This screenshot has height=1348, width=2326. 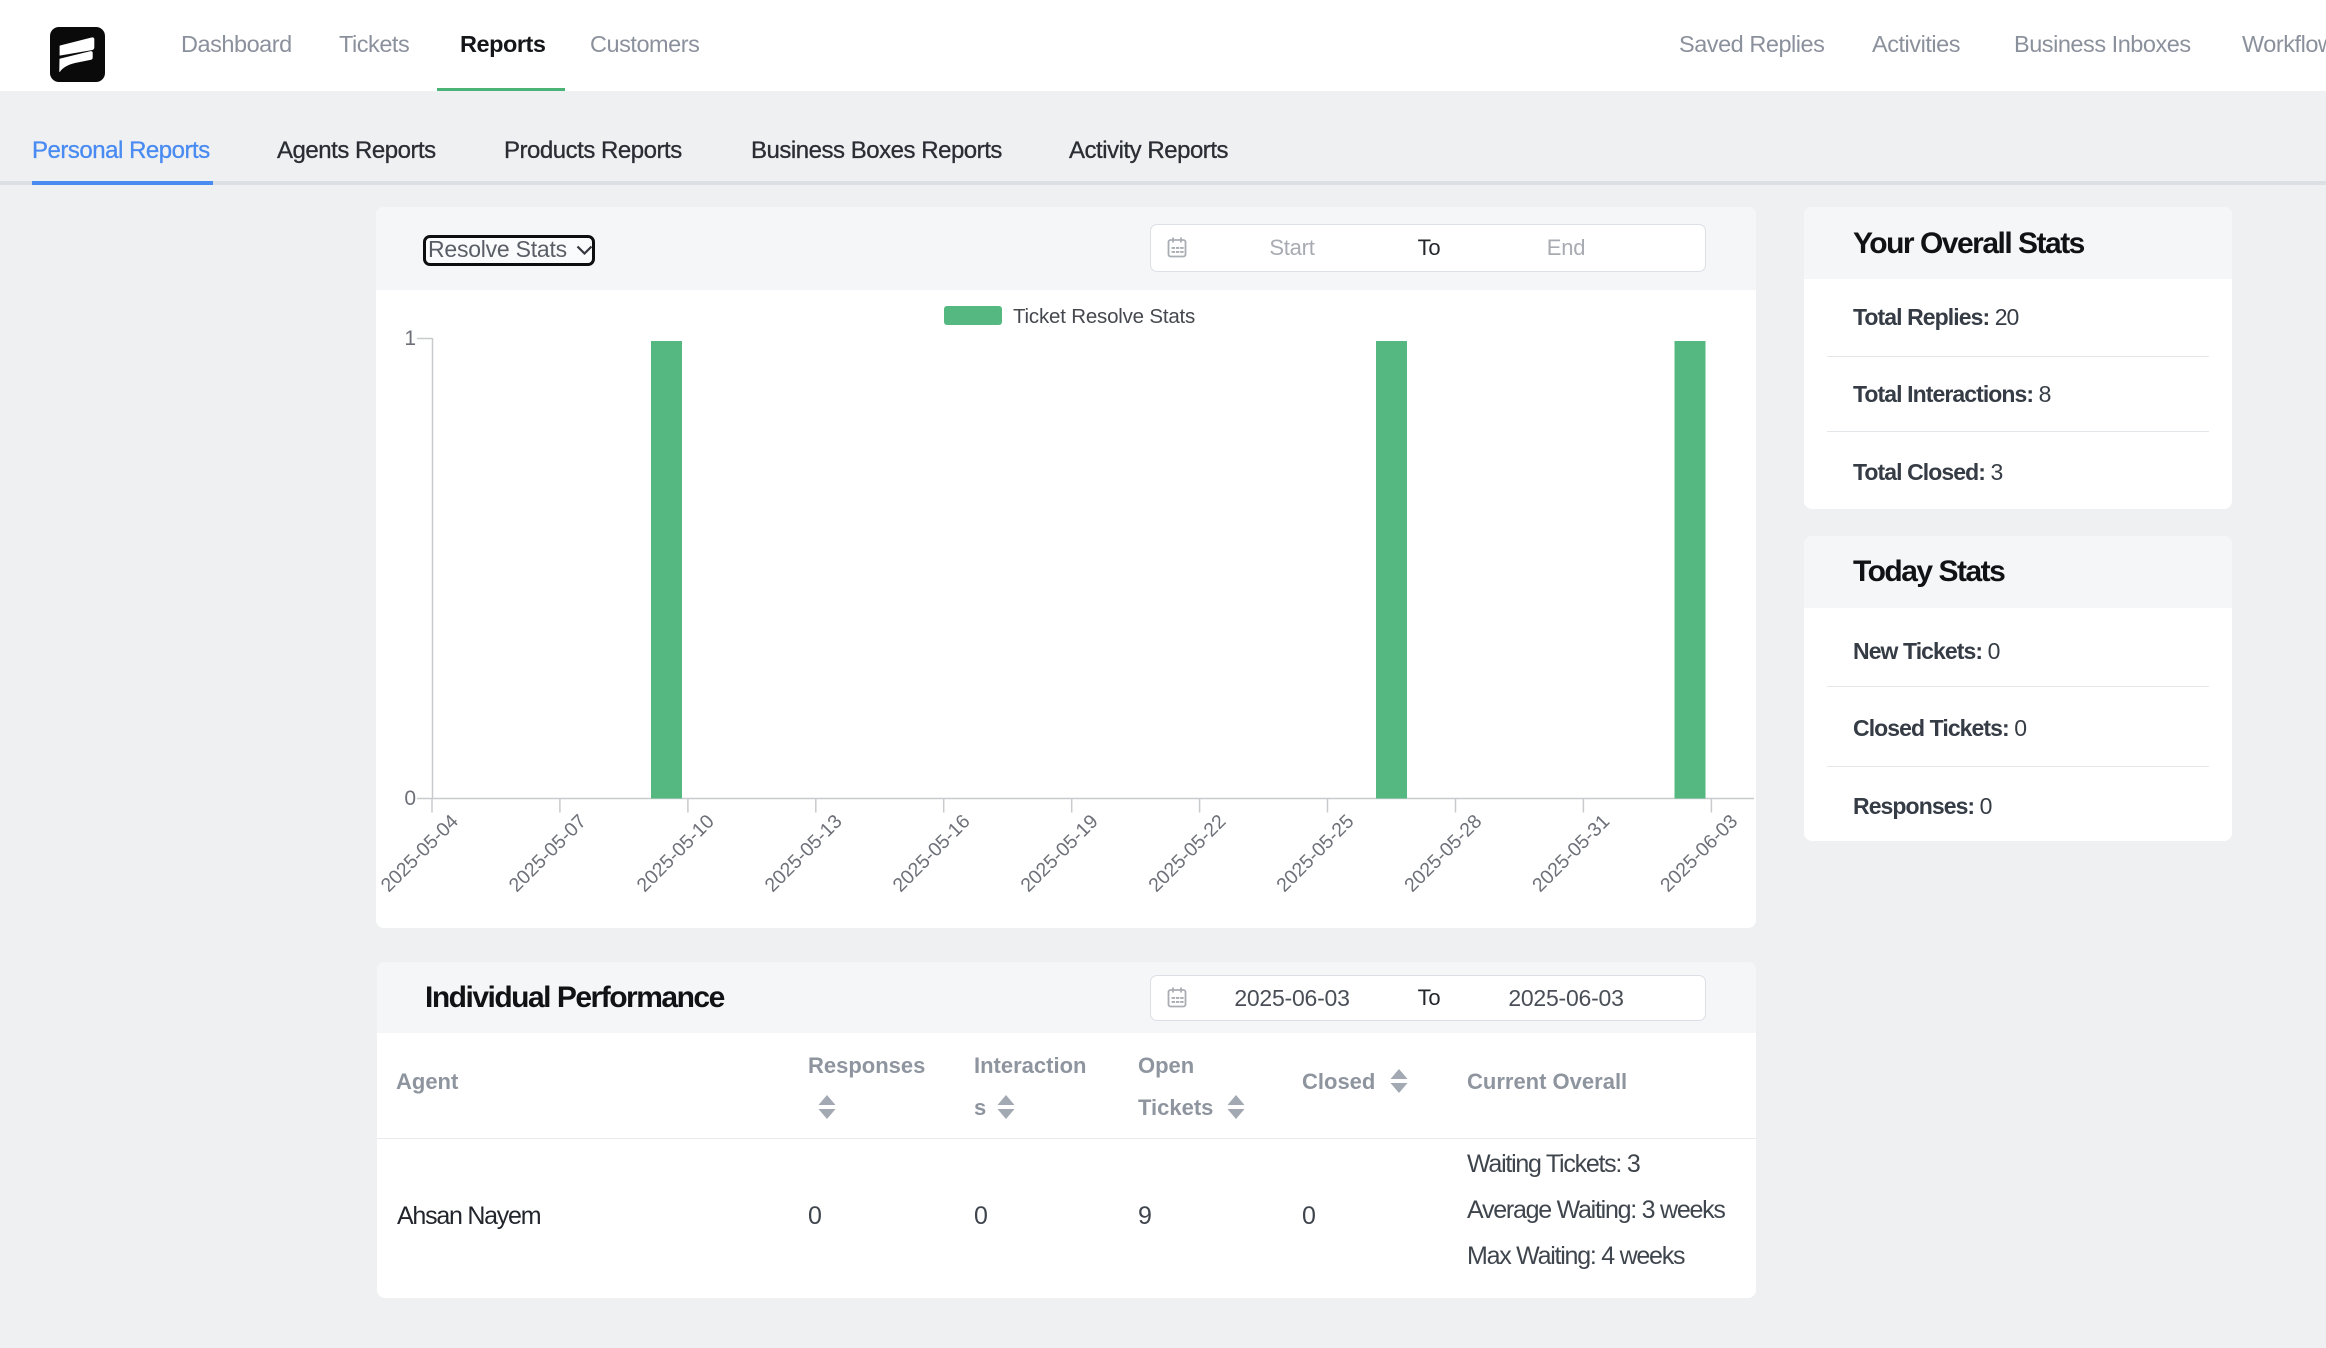 What do you see at coordinates (410, 798) in the screenshot?
I see `svg-text: 0` at bounding box center [410, 798].